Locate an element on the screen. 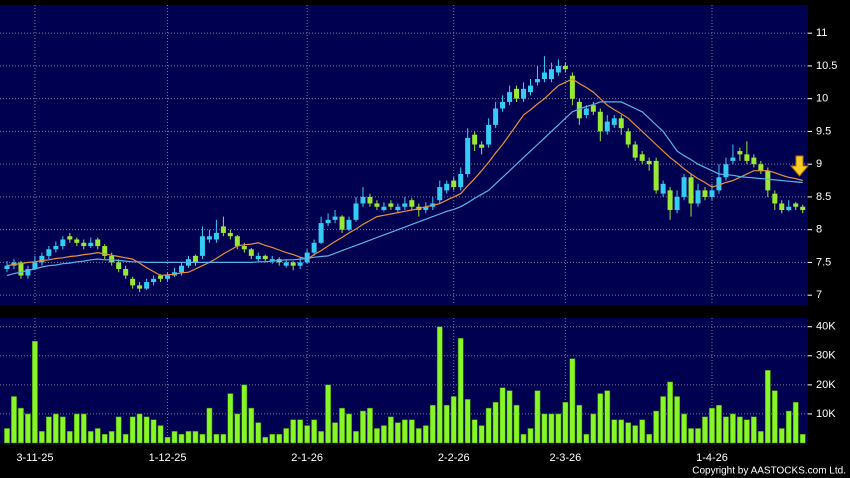 Image resolution: width=850 pixels, height=478 pixels. x-tick-label: 2-2-26 is located at coordinates (454, 458).